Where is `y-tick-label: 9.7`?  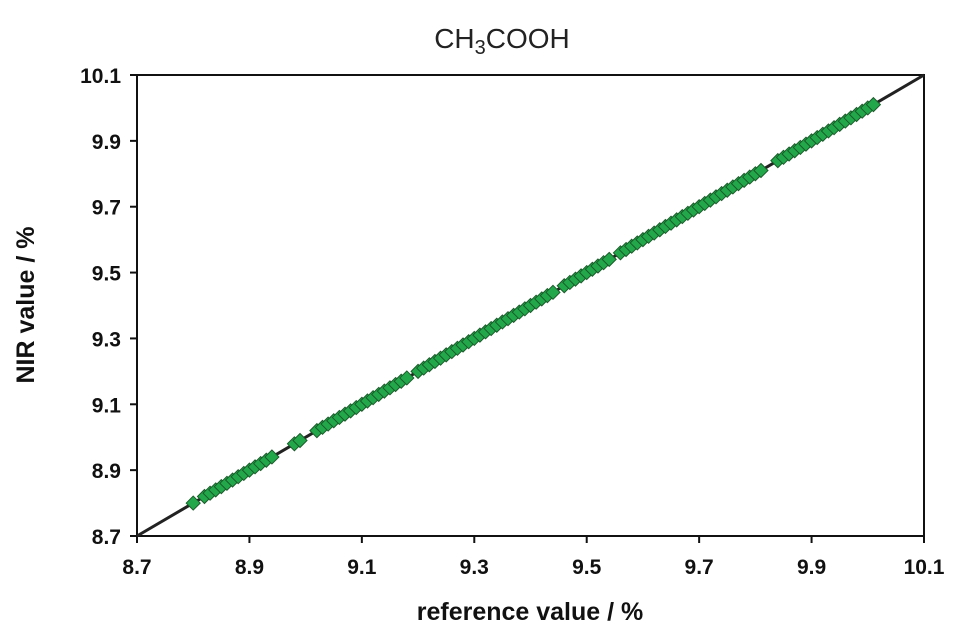 y-tick-label: 9.7 is located at coordinates (106, 208).